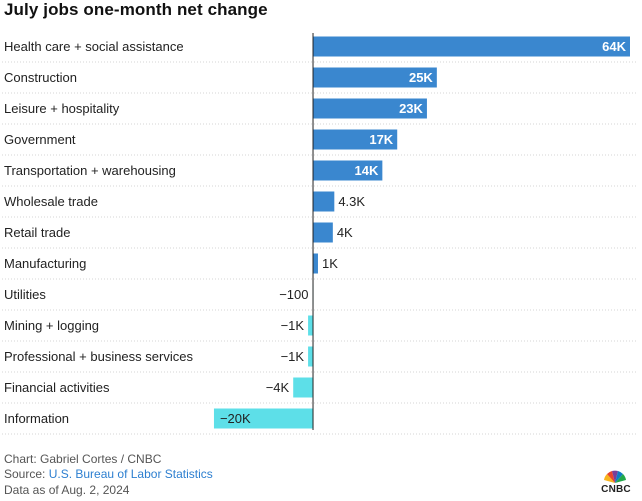 The height and width of the screenshot is (501, 642). Describe the element at coordinates (136, 9) in the screenshot. I see `chart-title: July jobs one-month net change` at that location.